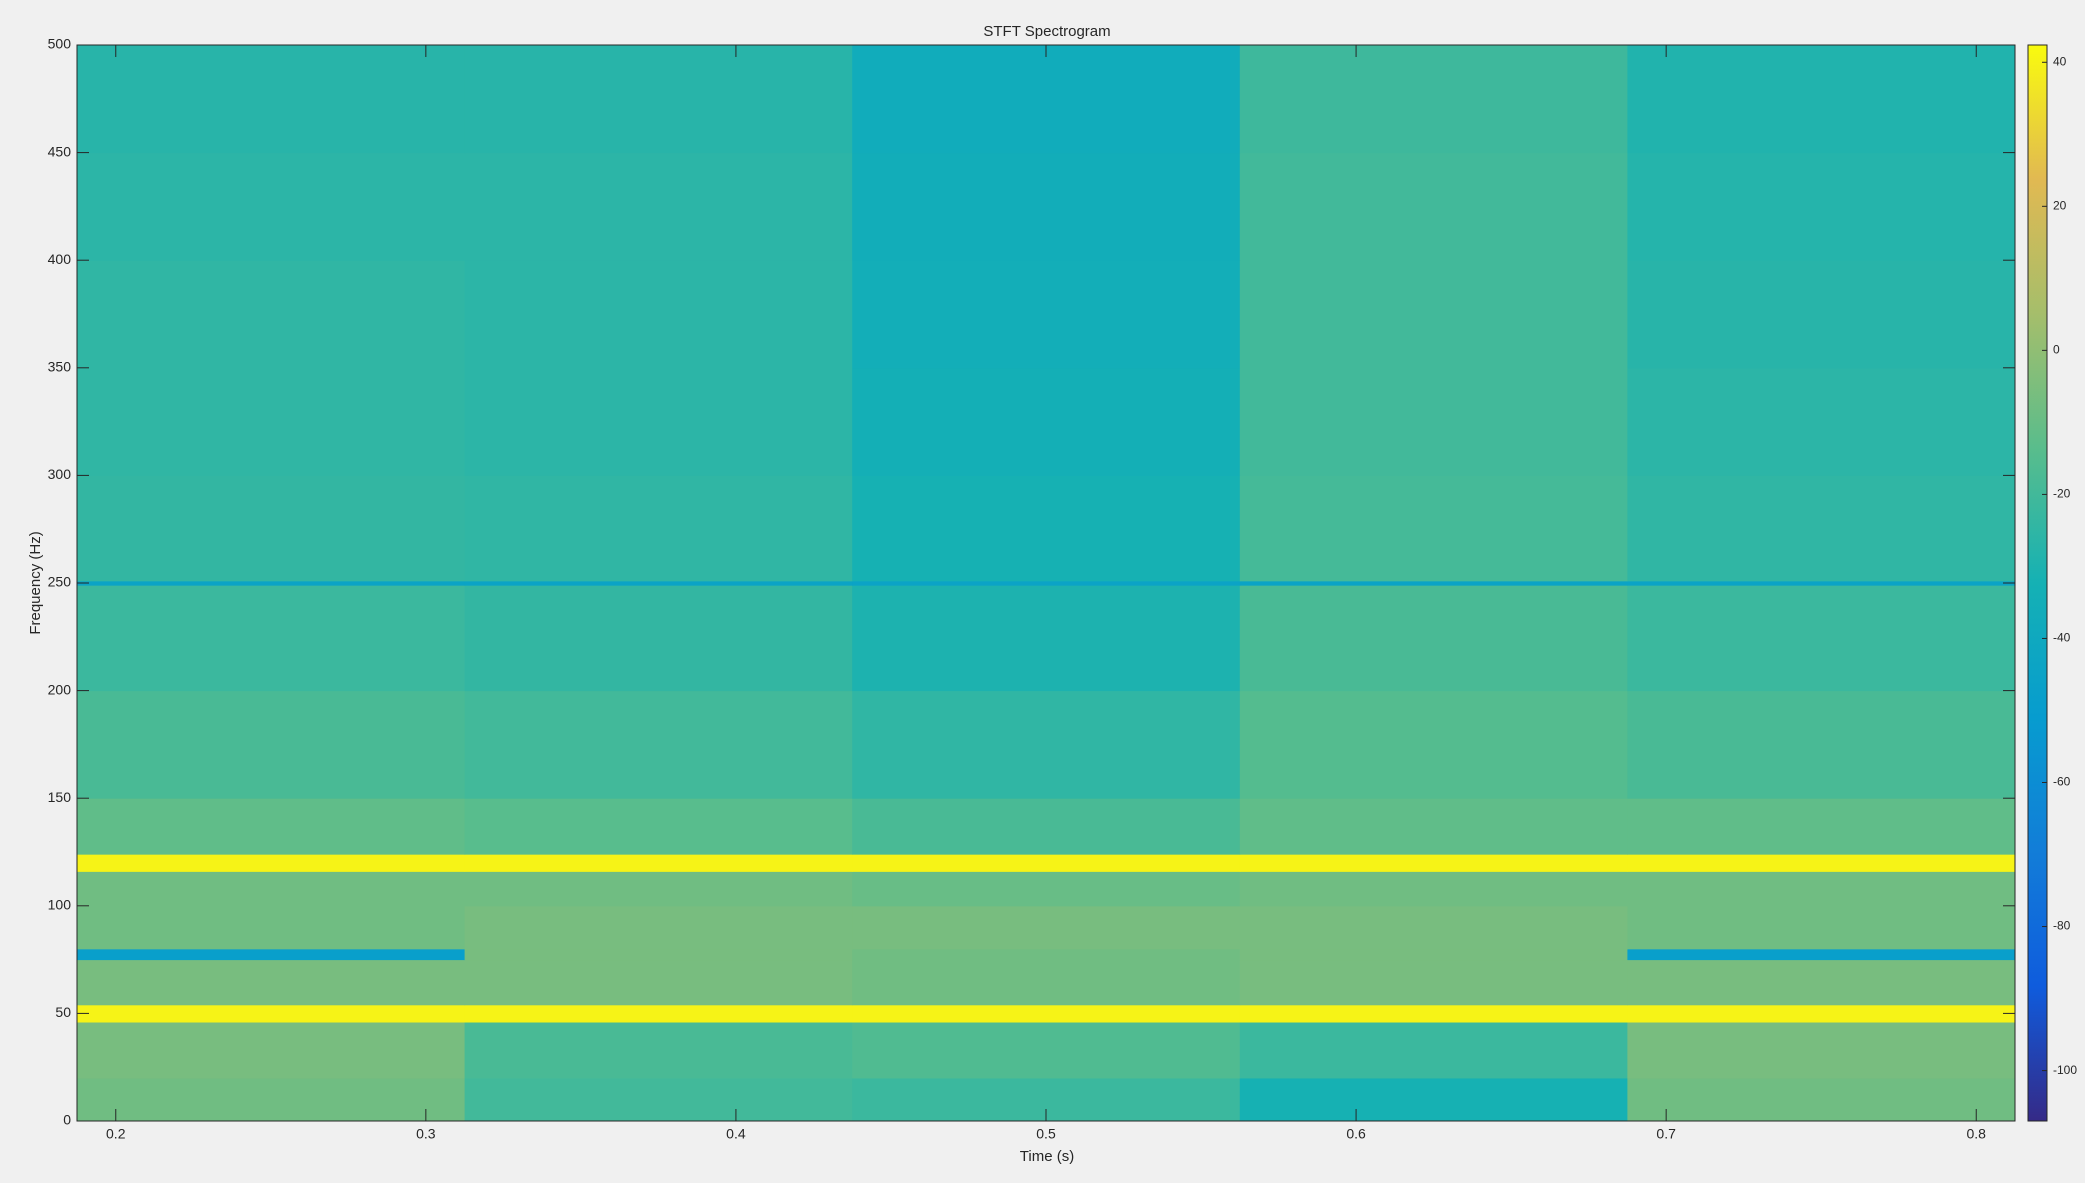  I want to click on y-axis-label: Frequency (Hz), so click(35, 582).